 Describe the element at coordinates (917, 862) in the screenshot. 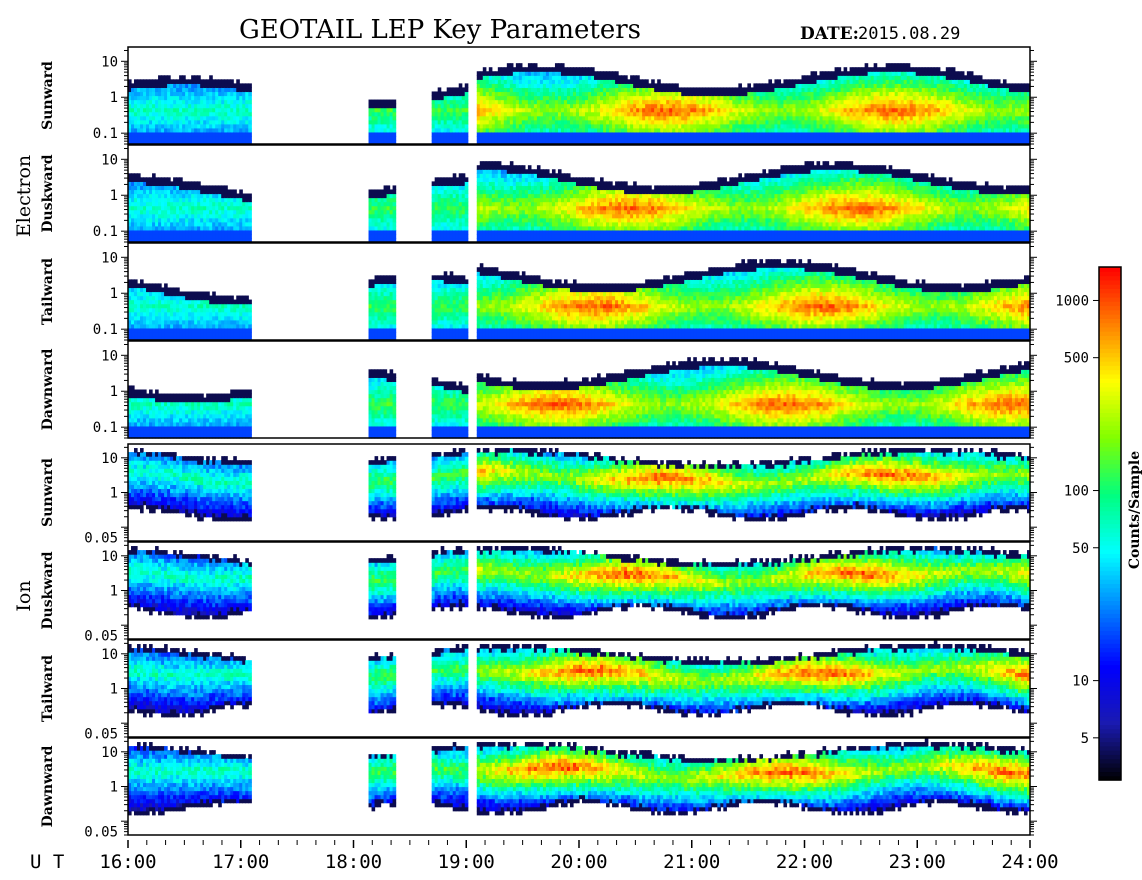

I see `x-tick-label: 23:00` at that location.